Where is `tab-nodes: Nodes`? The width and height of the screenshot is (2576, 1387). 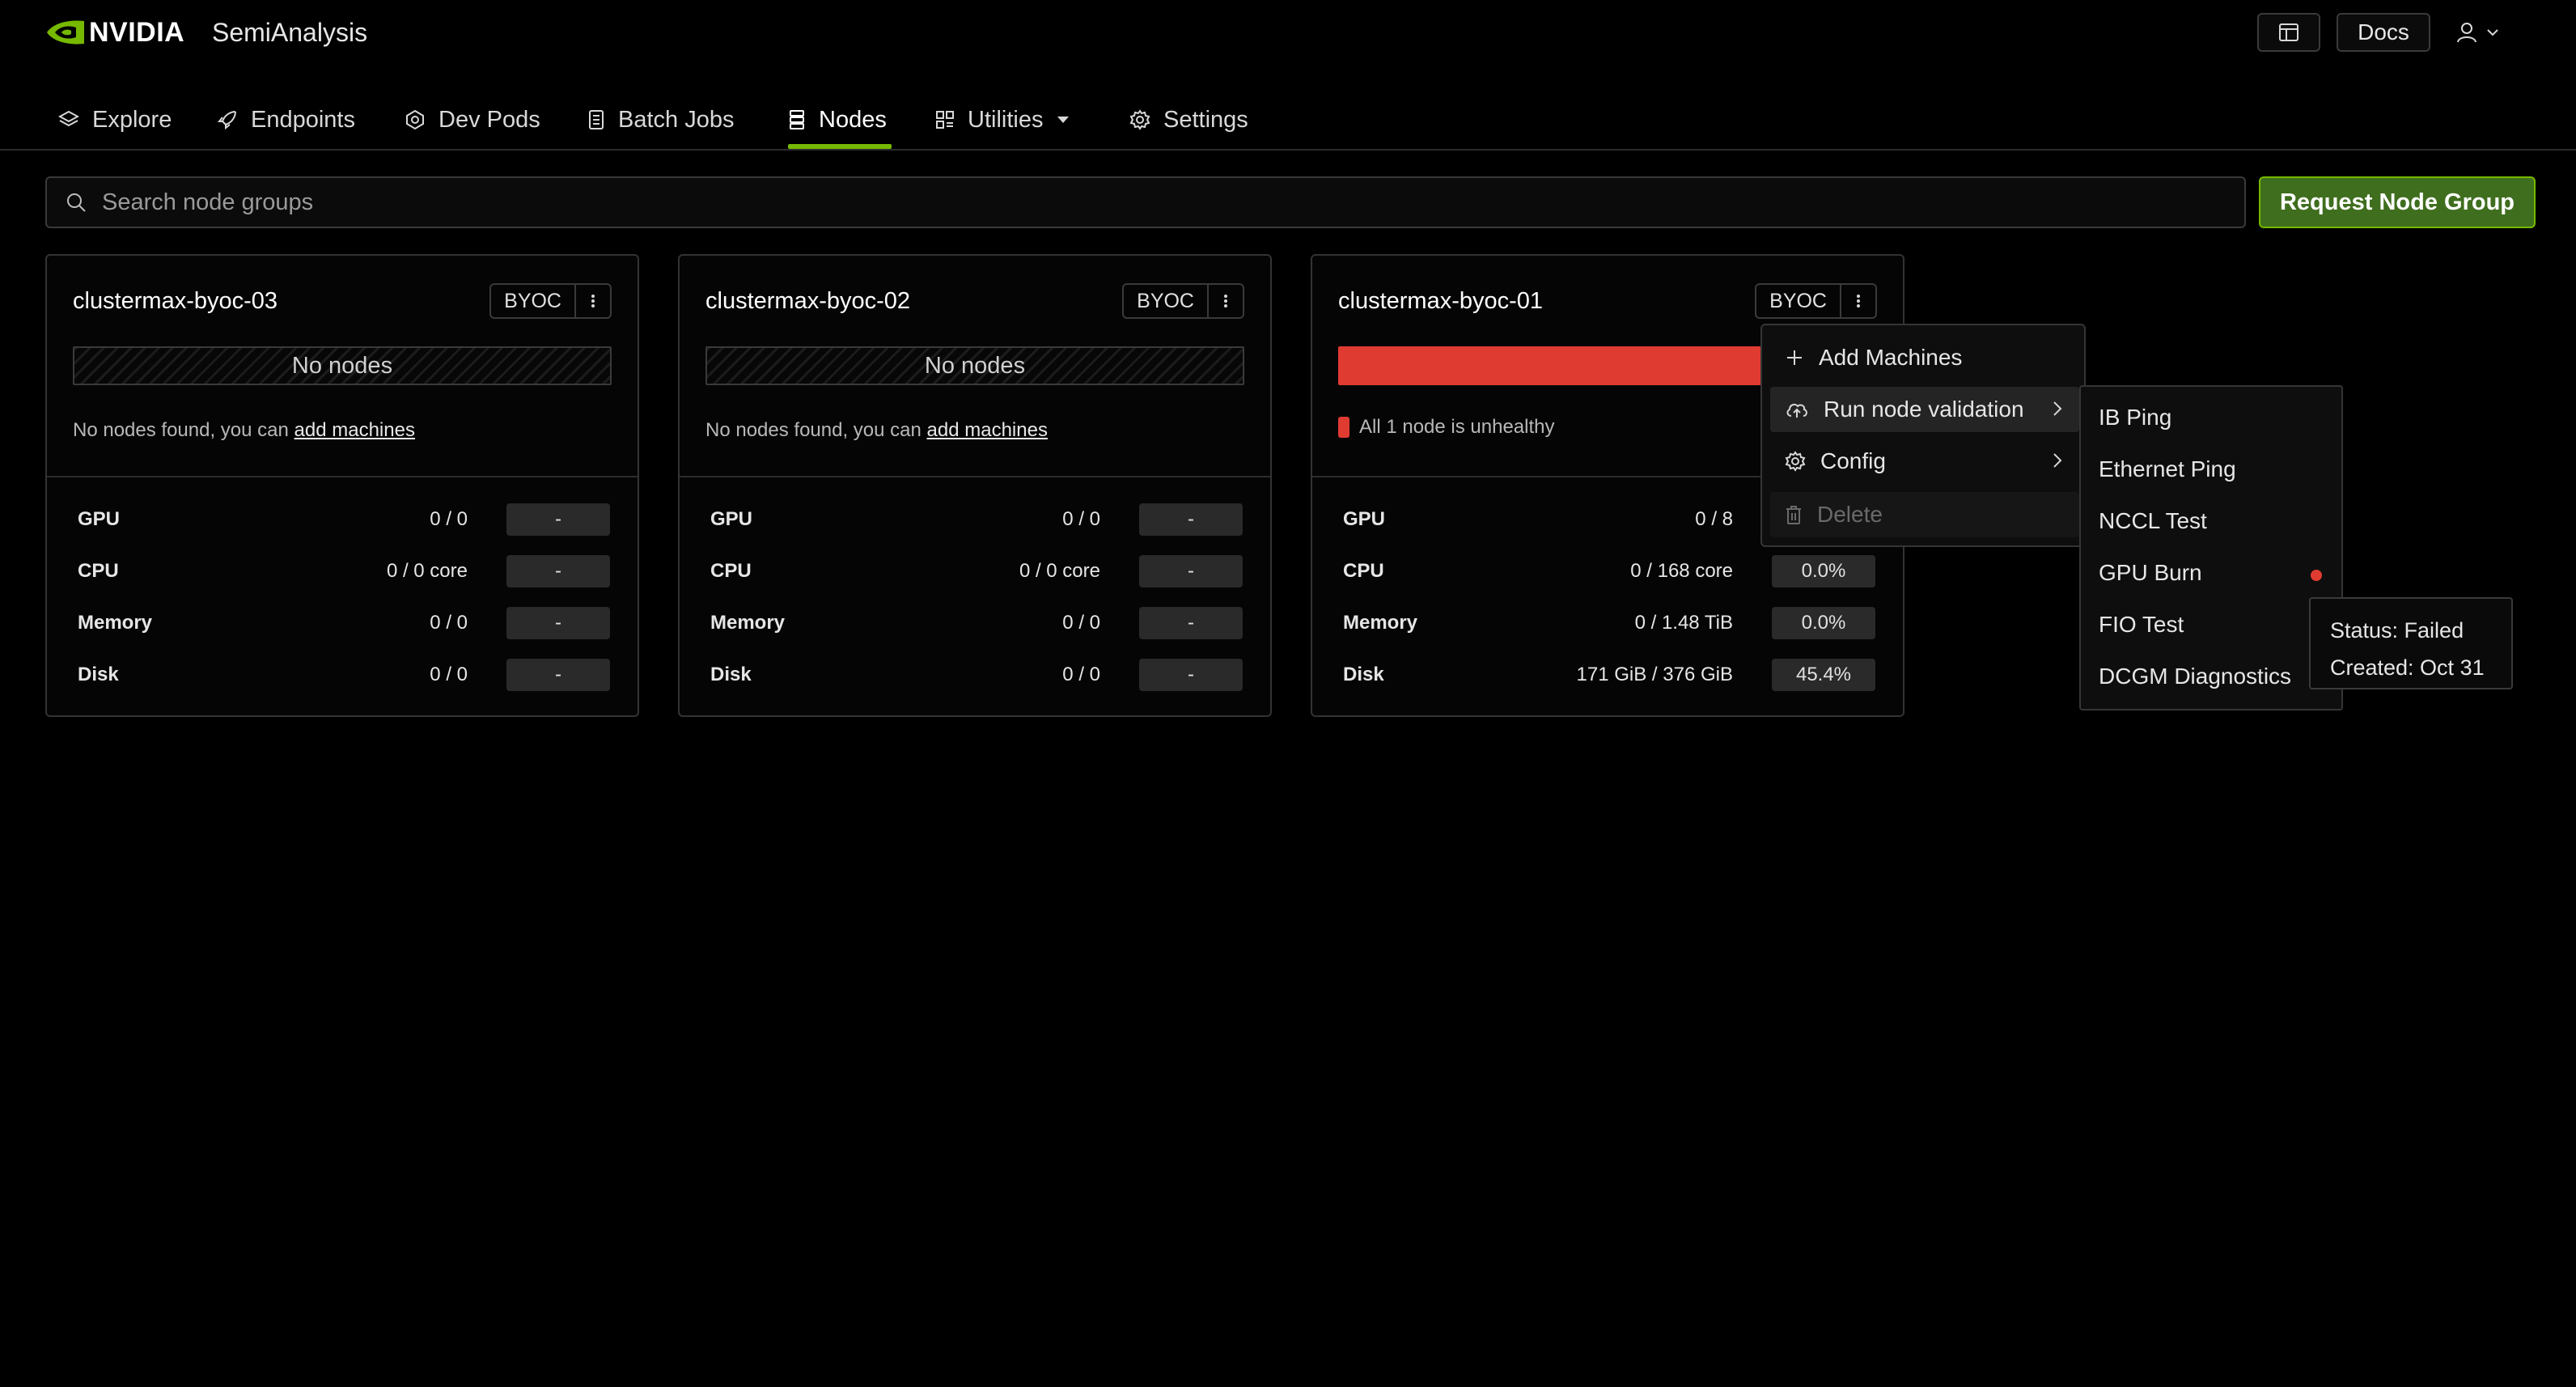 tab-nodes: Nodes is located at coordinates (837, 120).